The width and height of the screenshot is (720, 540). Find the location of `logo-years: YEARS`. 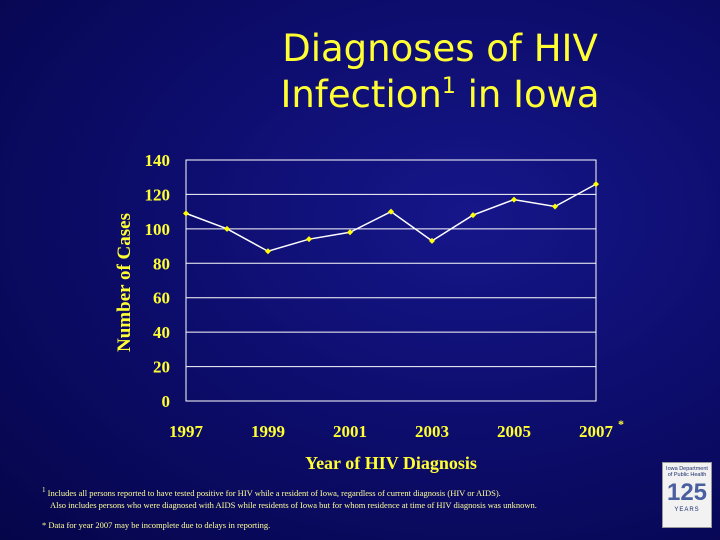

logo-years: YEARS is located at coordinates (687, 510).